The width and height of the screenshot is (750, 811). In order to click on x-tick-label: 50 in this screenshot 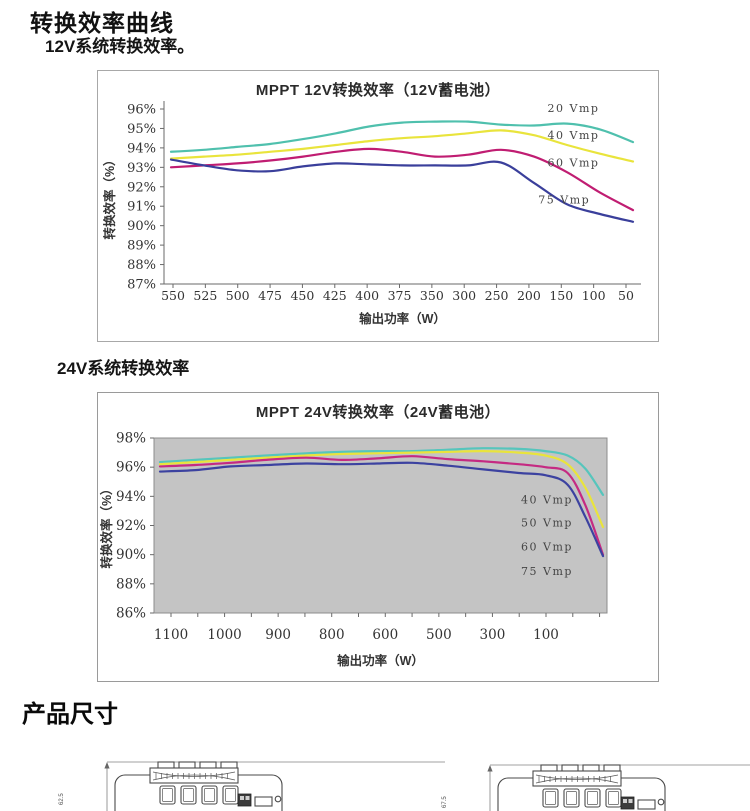, I will do `click(626, 295)`.